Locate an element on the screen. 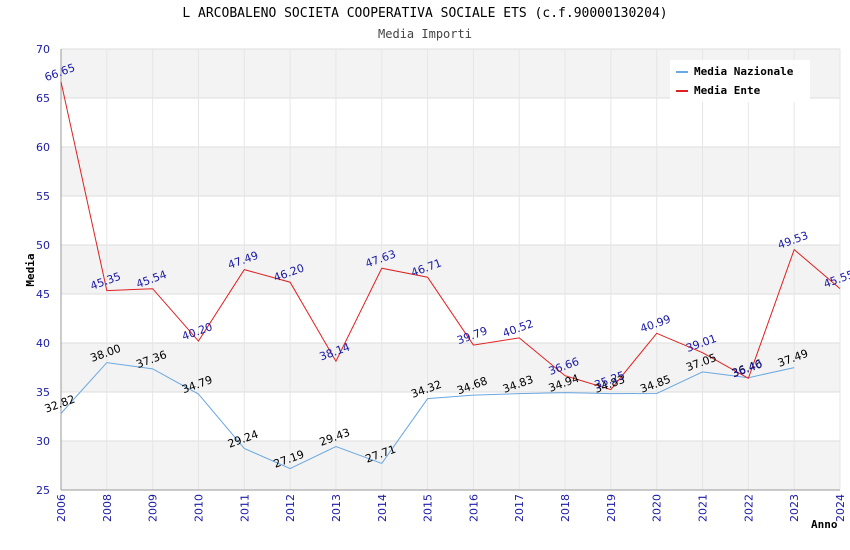  x-tick-label: 2020 is located at coordinates (657, 508).